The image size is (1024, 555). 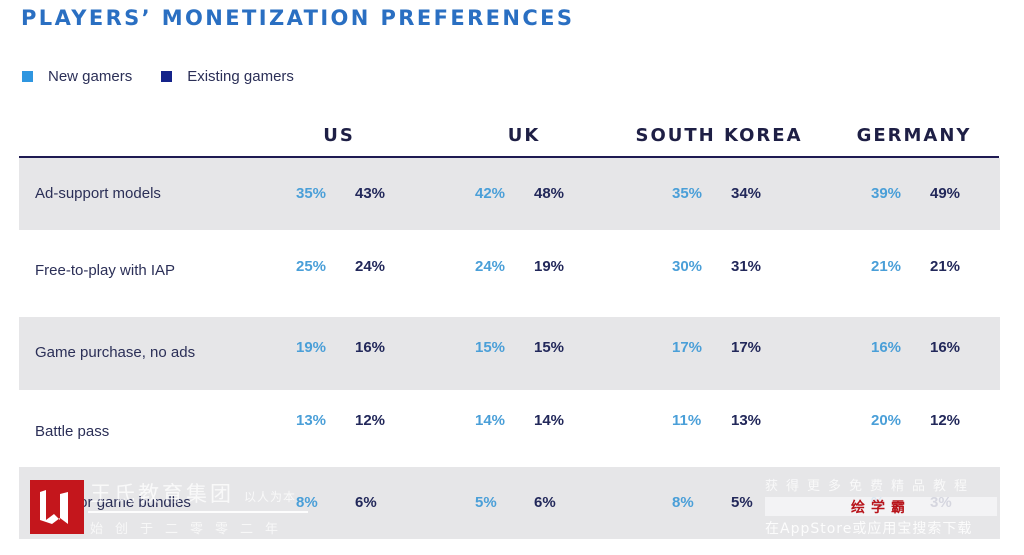 I want to click on watermark-right-top: 获得更多免费精品教程, so click(x=870, y=486).